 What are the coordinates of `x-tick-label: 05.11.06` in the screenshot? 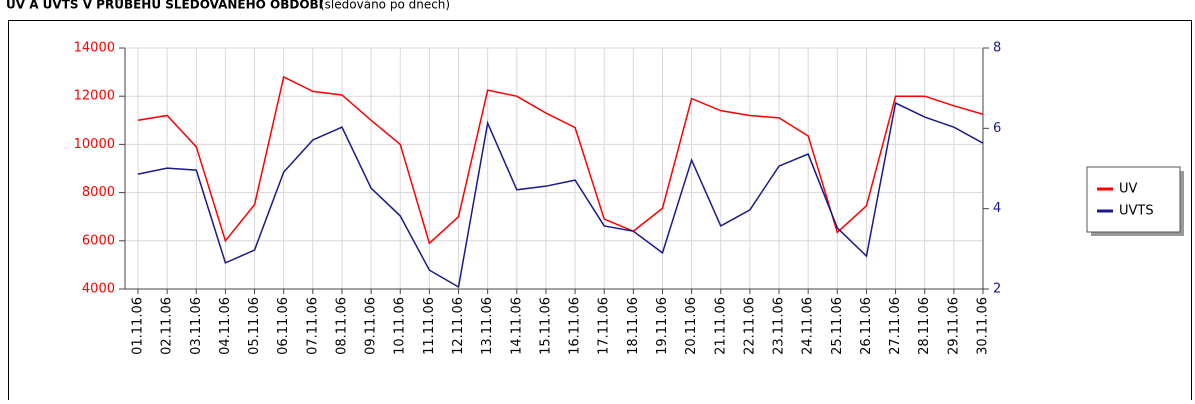 It's located at (254, 326).